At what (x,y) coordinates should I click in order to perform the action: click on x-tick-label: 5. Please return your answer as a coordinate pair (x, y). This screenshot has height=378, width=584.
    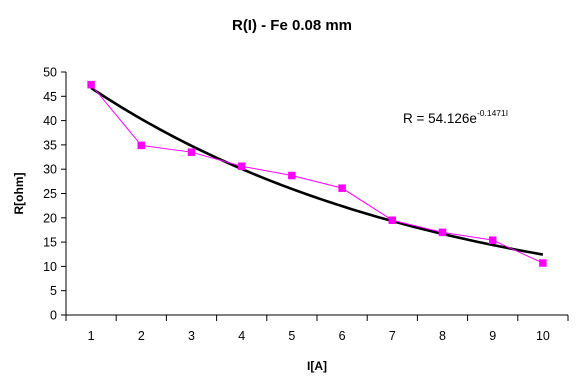
    Looking at the image, I should click on (291, 336).